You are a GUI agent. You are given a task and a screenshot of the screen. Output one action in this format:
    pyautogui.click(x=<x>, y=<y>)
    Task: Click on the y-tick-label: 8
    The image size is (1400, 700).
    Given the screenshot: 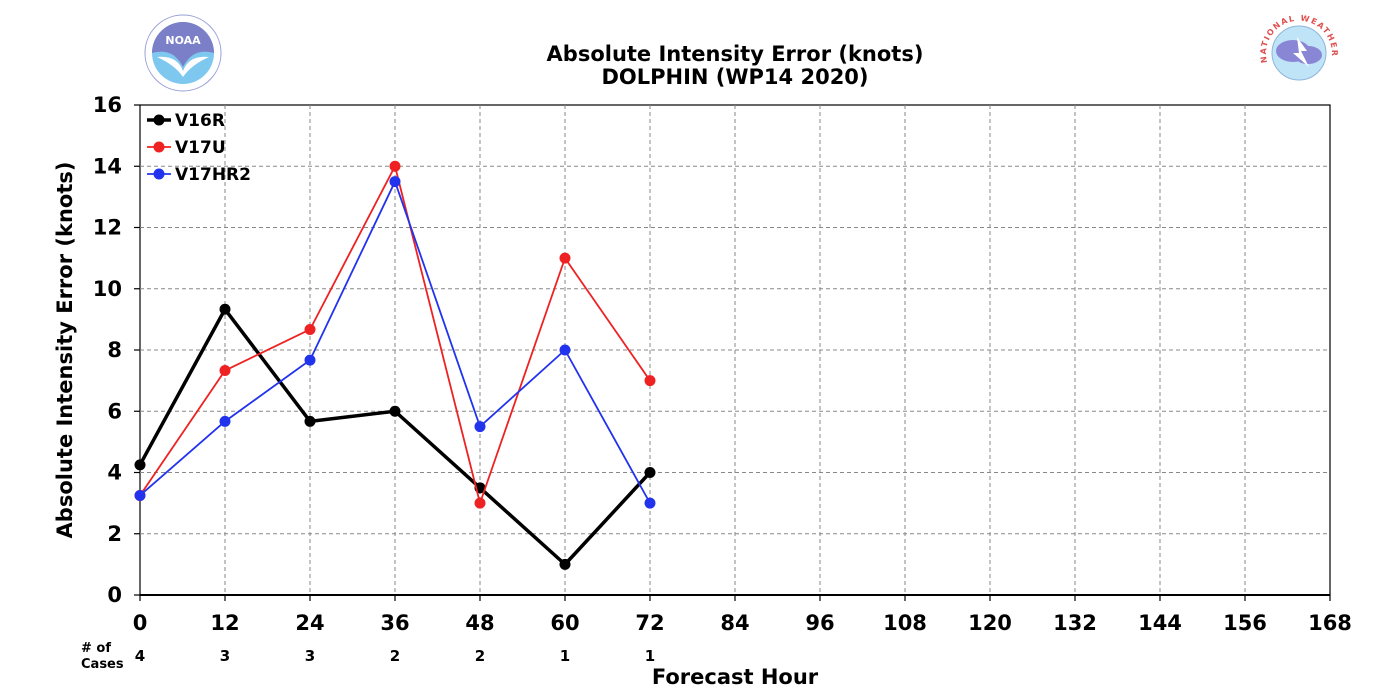 What is the action you would take?
    pyautogui.click(x=114, y=350)
    